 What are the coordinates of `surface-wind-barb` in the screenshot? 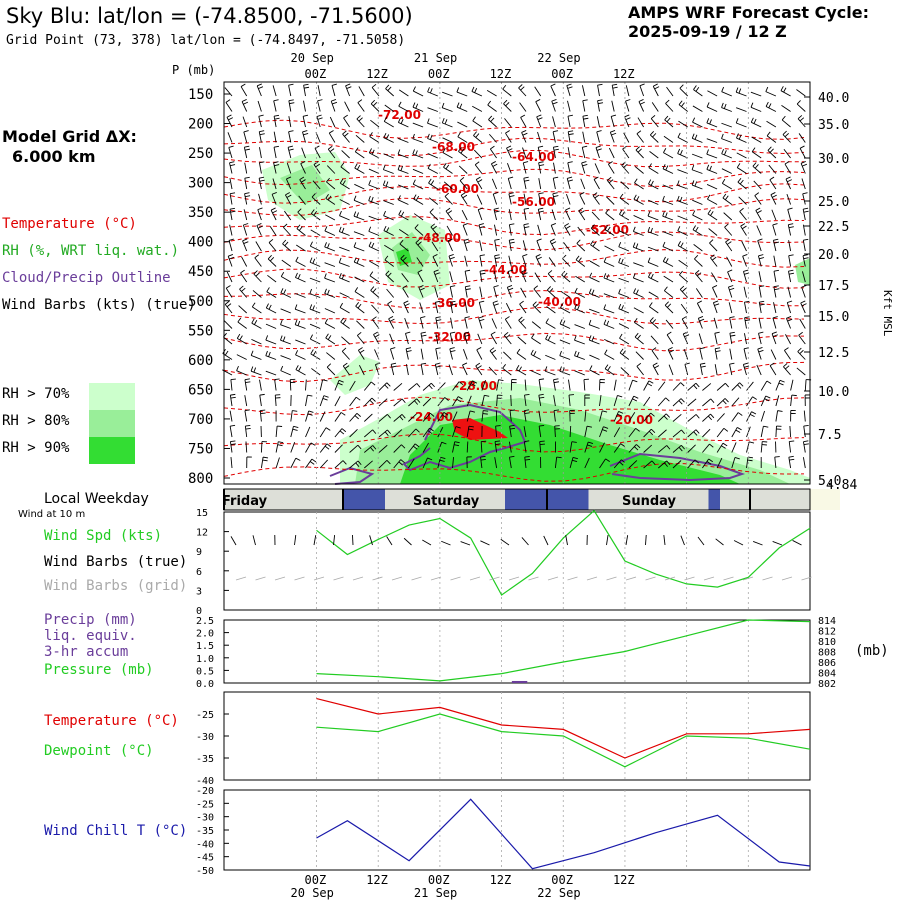 It's located at (777, 543).